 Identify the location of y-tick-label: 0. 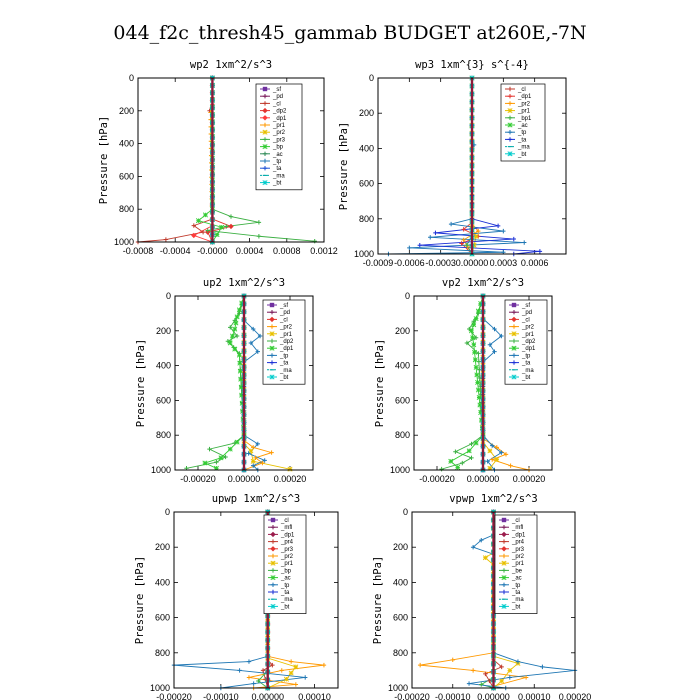
(407, 296).